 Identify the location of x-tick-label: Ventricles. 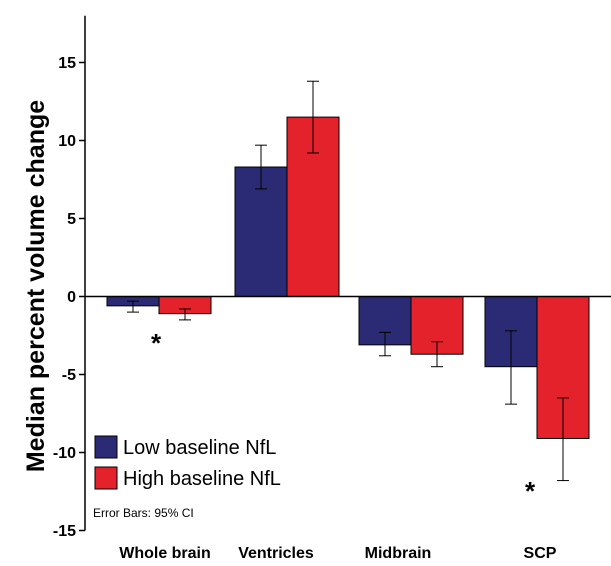
(276, 553).